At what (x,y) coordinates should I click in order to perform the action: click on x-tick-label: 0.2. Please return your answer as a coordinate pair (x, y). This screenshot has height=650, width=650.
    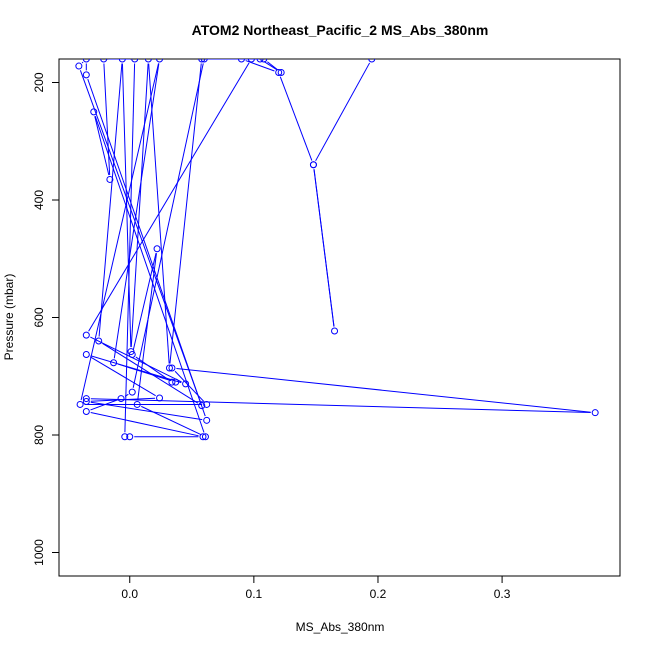
    Looking at the image, I should click on (378, 594).